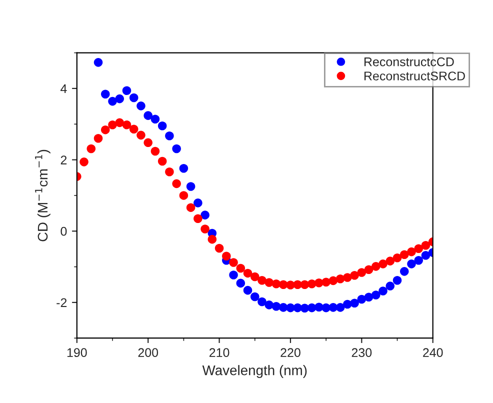 This screenshot has width=493, height=403. I want to click on x-tick-label: 190, so click(77, 353).